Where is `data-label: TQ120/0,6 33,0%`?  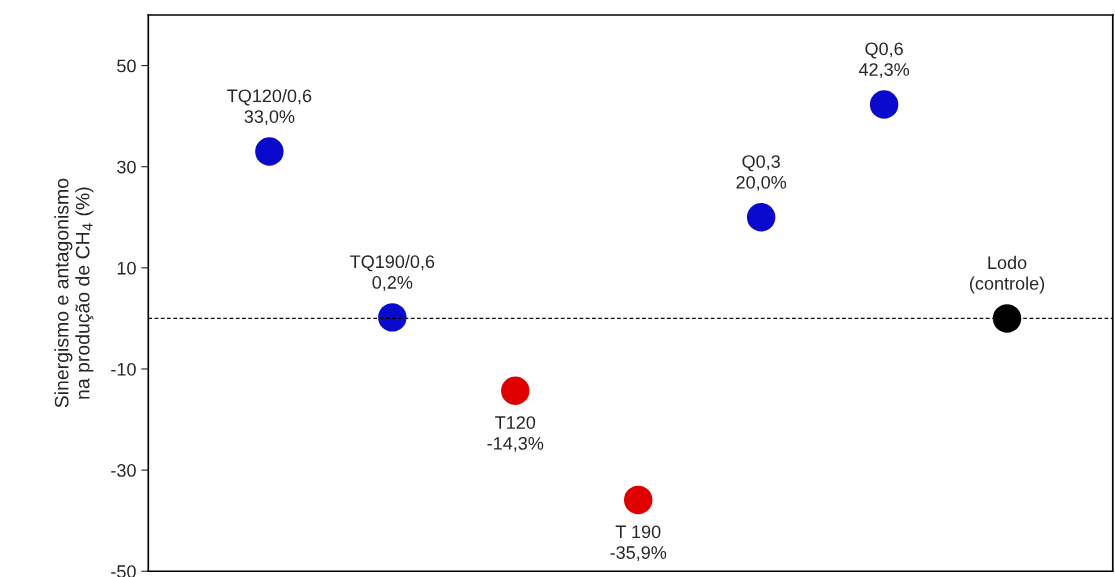 data-label: TQ120/0,6 33,0% is located at coordinates (269, 107).